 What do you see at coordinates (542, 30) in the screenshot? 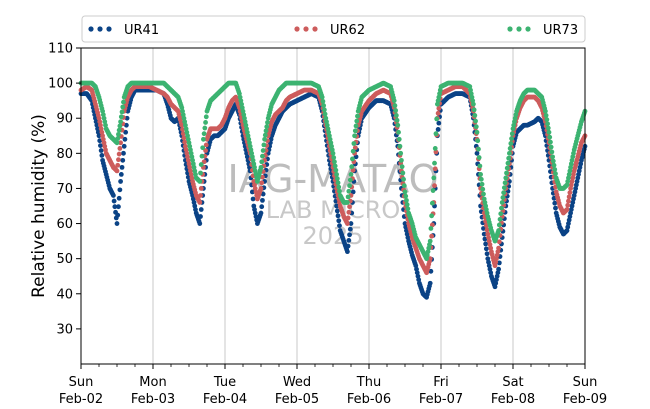
I see `legend-item-UR73: UR73` at bounding box center [542, 30].